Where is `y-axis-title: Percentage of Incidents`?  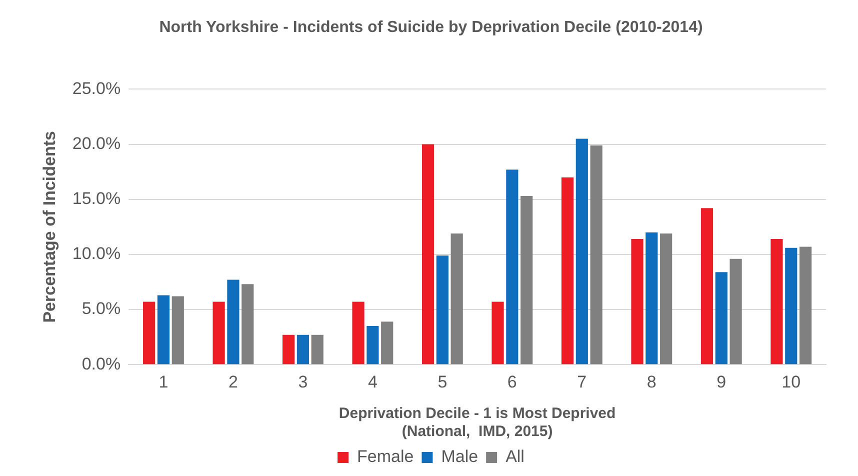
y-axis-title: Percentage of Incidents is located at coordinates (49, 227).